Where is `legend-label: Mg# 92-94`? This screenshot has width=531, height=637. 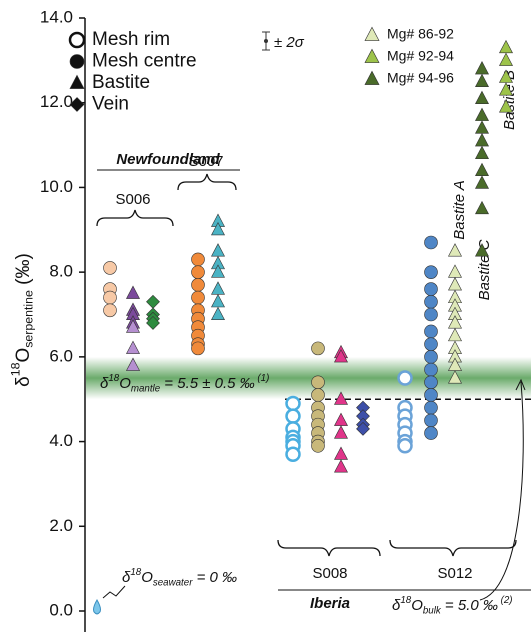
legend-label: Mg# 92-94 is located at coordinates (420, 56).